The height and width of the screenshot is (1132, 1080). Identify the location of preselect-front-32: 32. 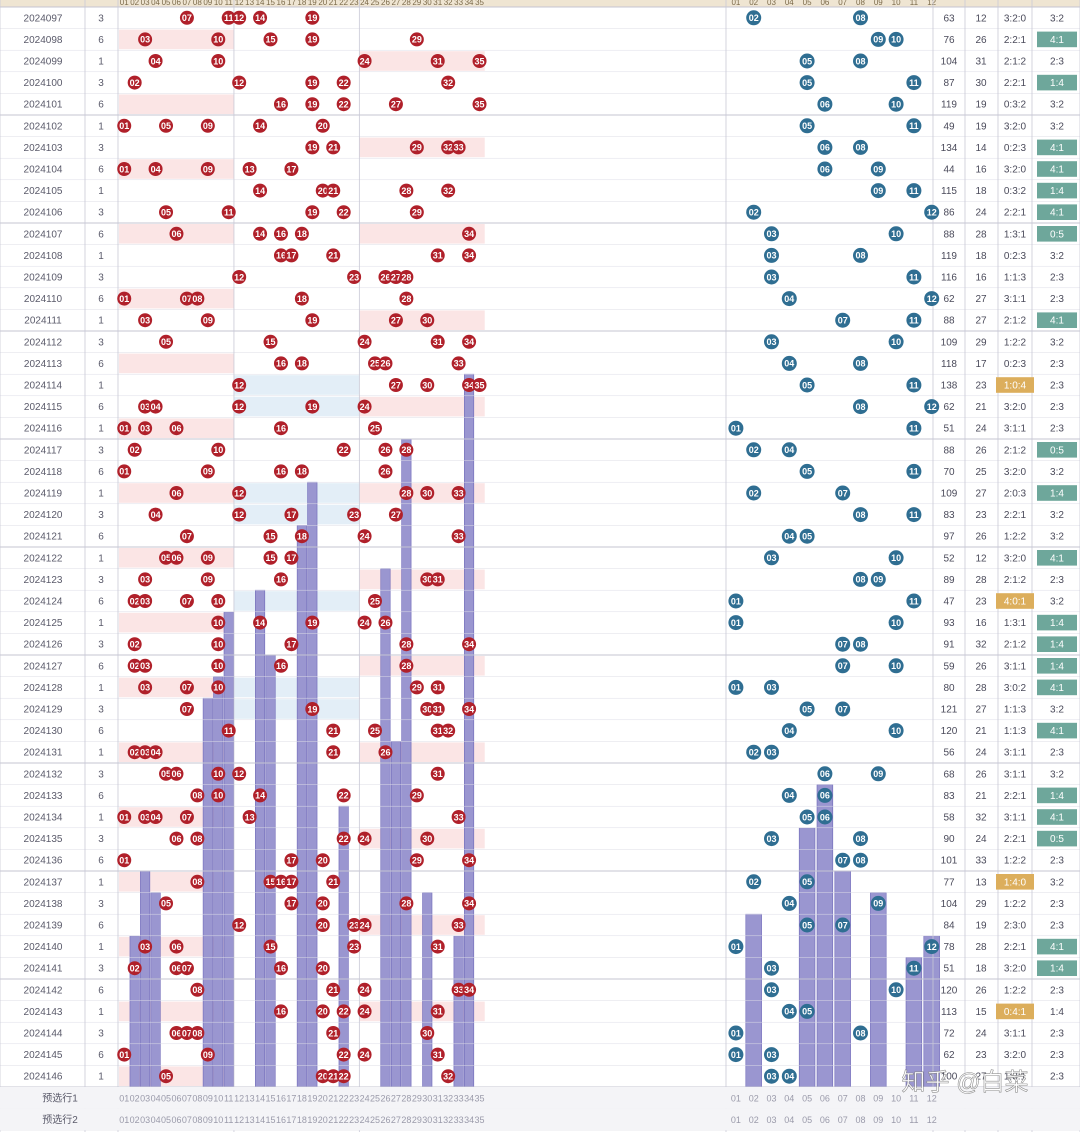
(448, 1120).